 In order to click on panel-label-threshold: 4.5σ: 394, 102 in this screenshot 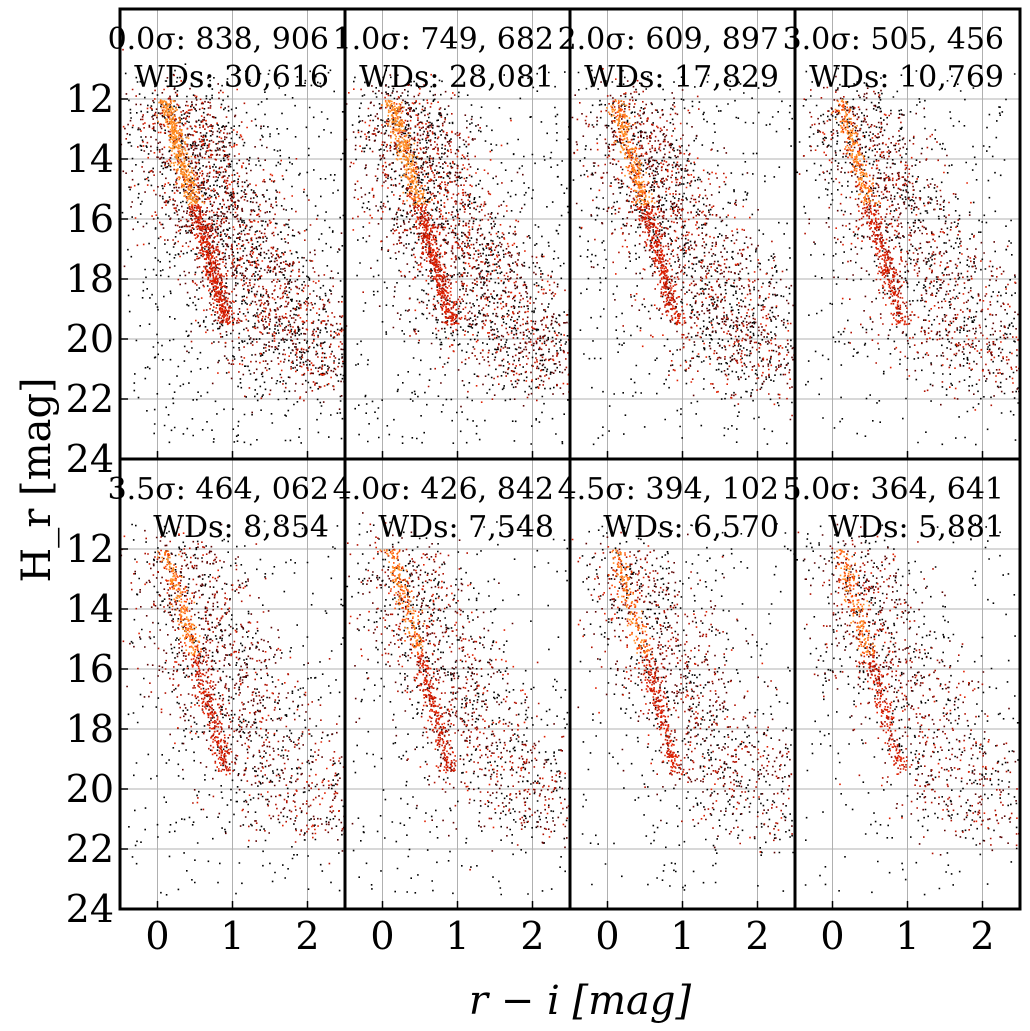, I will do `click(668, 489)`.